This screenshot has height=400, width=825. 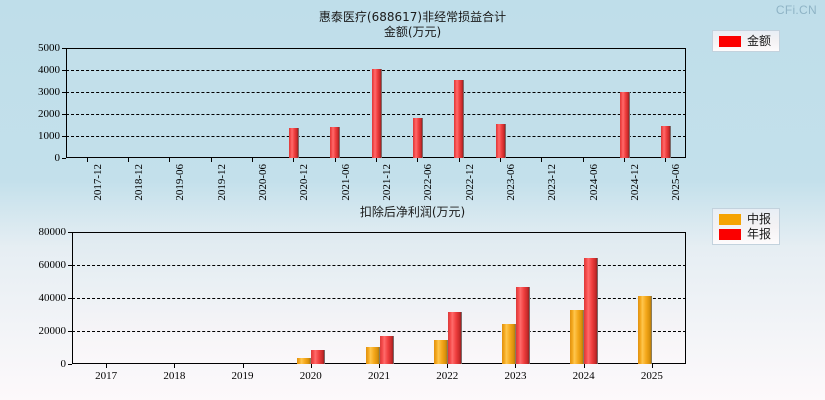 I want to click on bar-金额-2023-06, so click(x=500, y=141).